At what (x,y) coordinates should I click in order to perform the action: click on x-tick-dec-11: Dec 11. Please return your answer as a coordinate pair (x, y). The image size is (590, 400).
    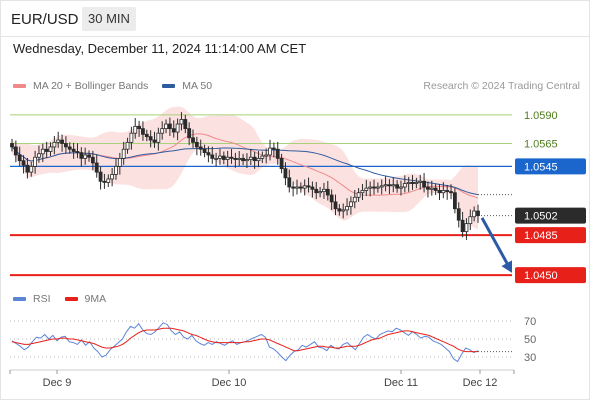
    Looking at the image, I should click on (401, 383).